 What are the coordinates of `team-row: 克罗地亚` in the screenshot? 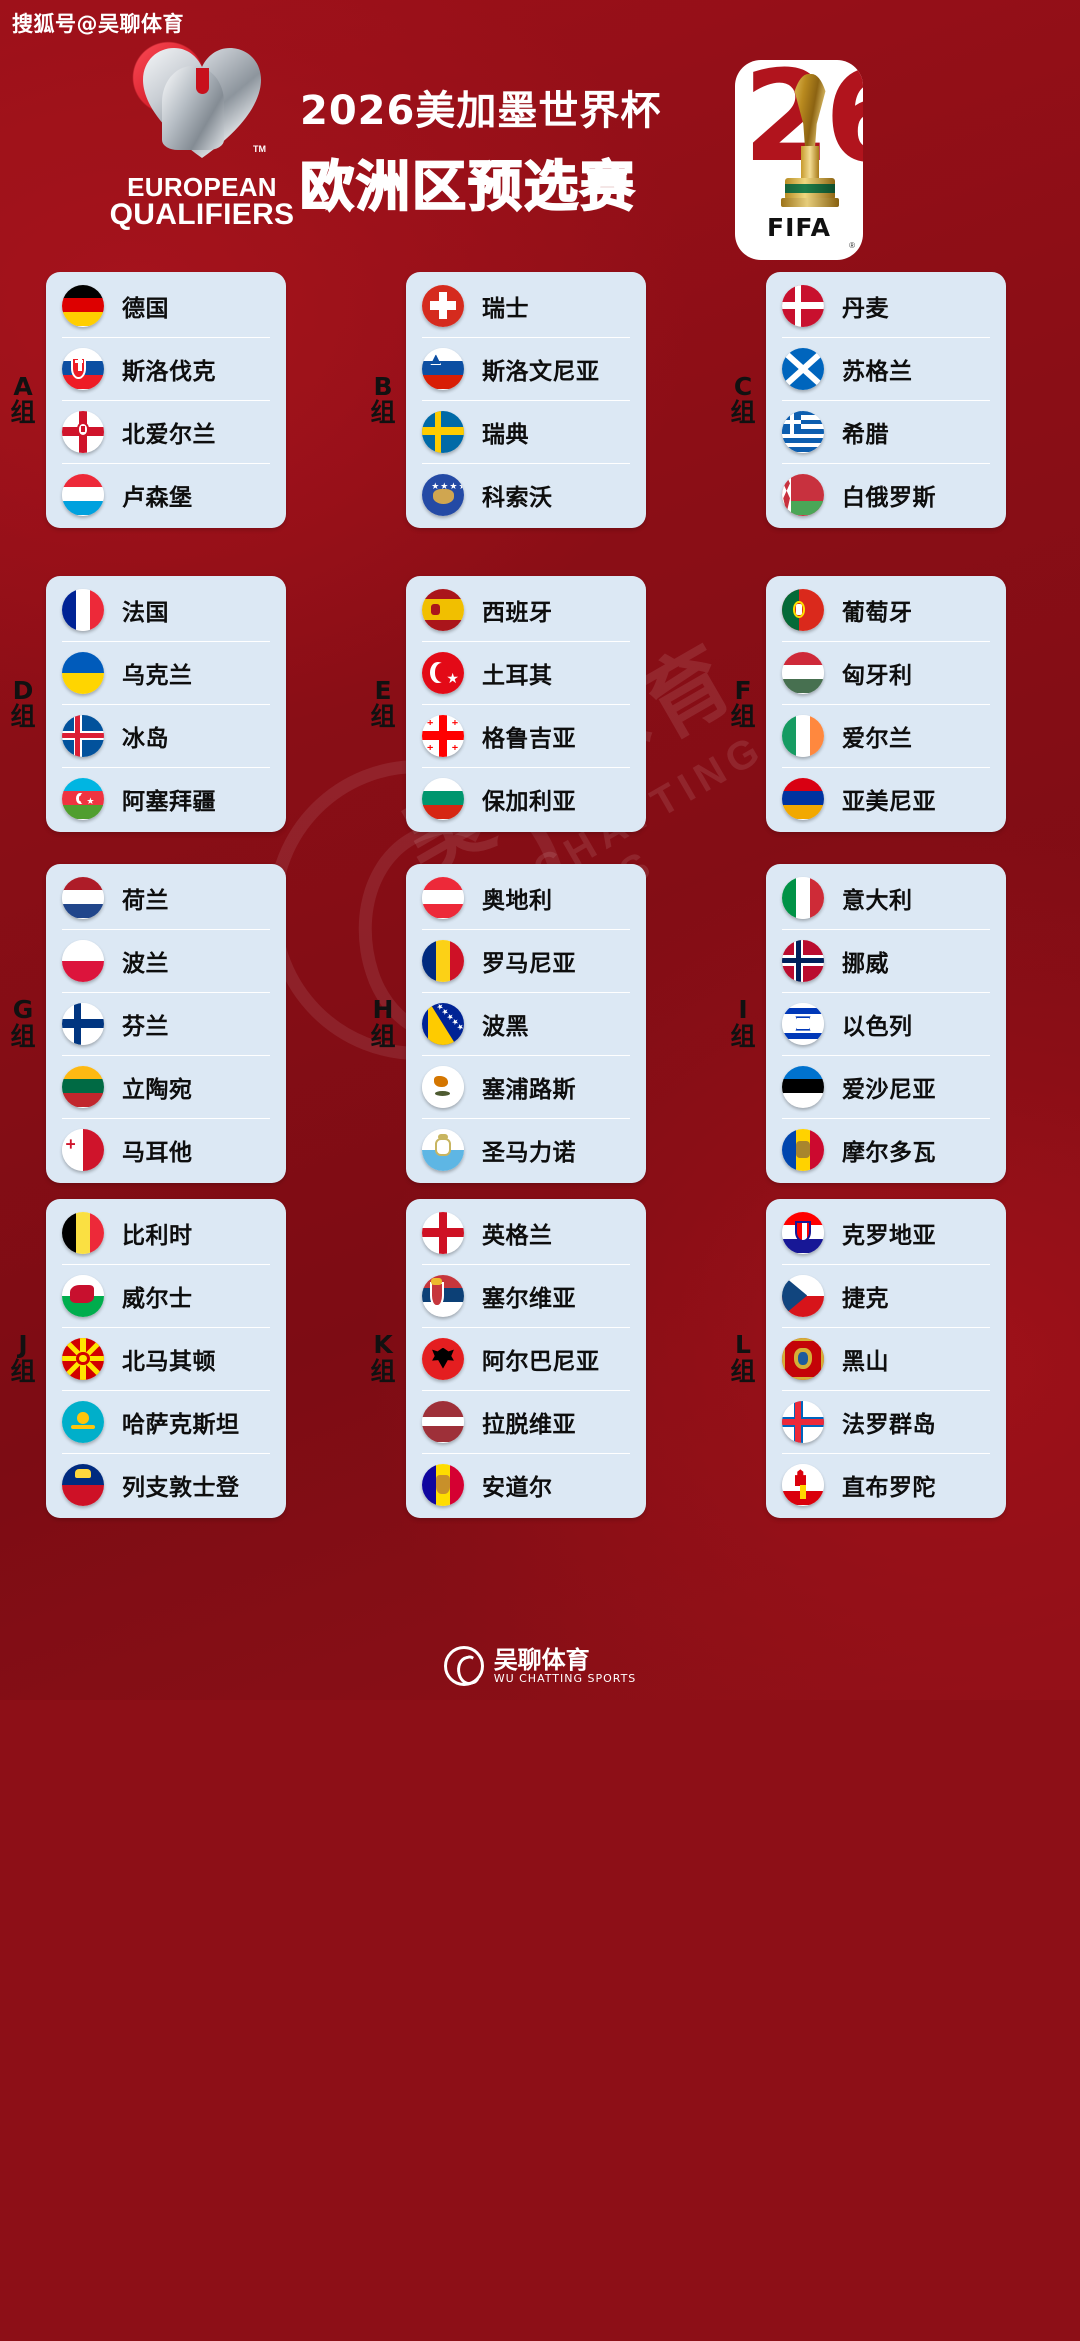 It's located at (886, 1232).